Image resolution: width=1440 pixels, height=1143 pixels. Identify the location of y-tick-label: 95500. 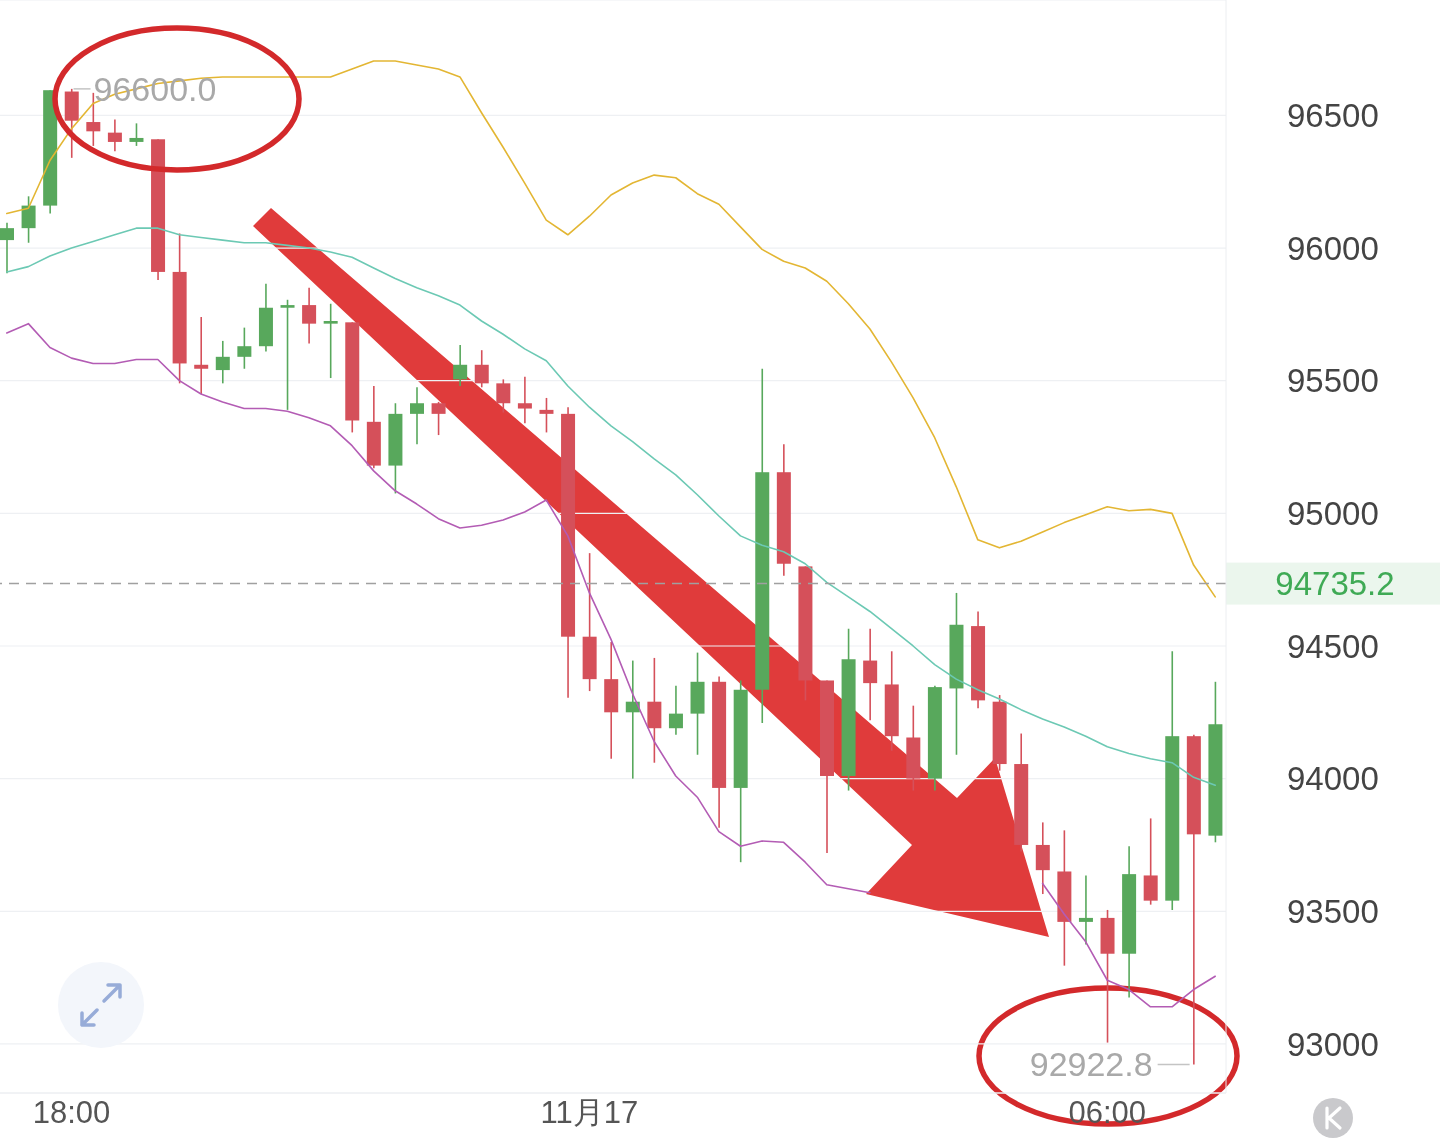
(1333, 381).